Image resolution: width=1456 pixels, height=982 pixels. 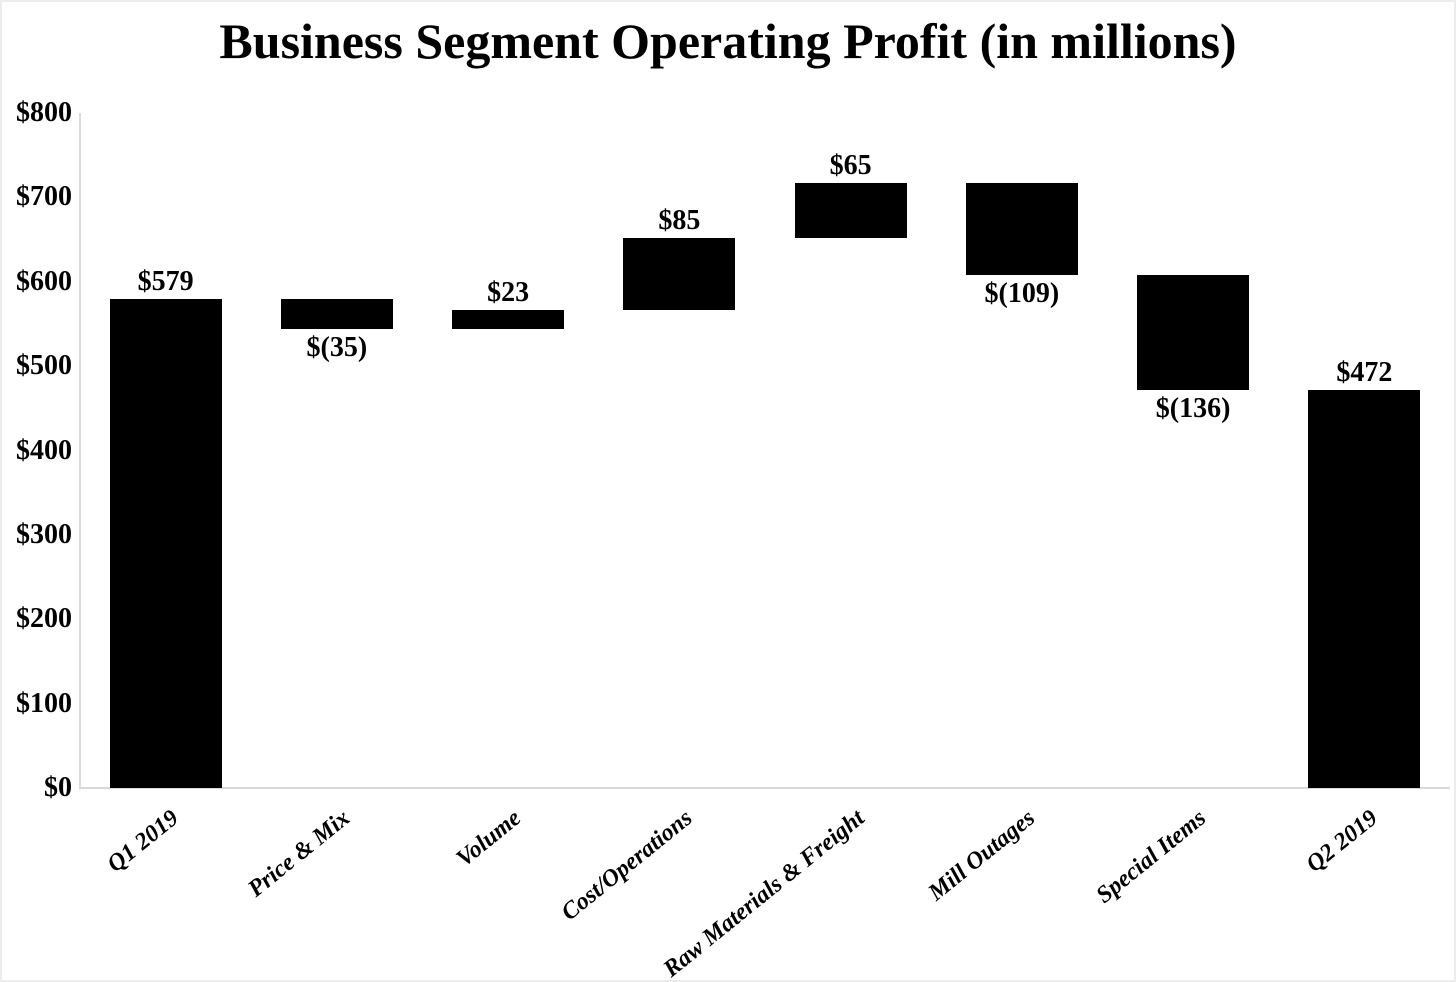 What do you see at coordinates (1152, 857) in the screenshot?
I see `x-axis-category-label: Special Items` at bounding box center [1152, 857].